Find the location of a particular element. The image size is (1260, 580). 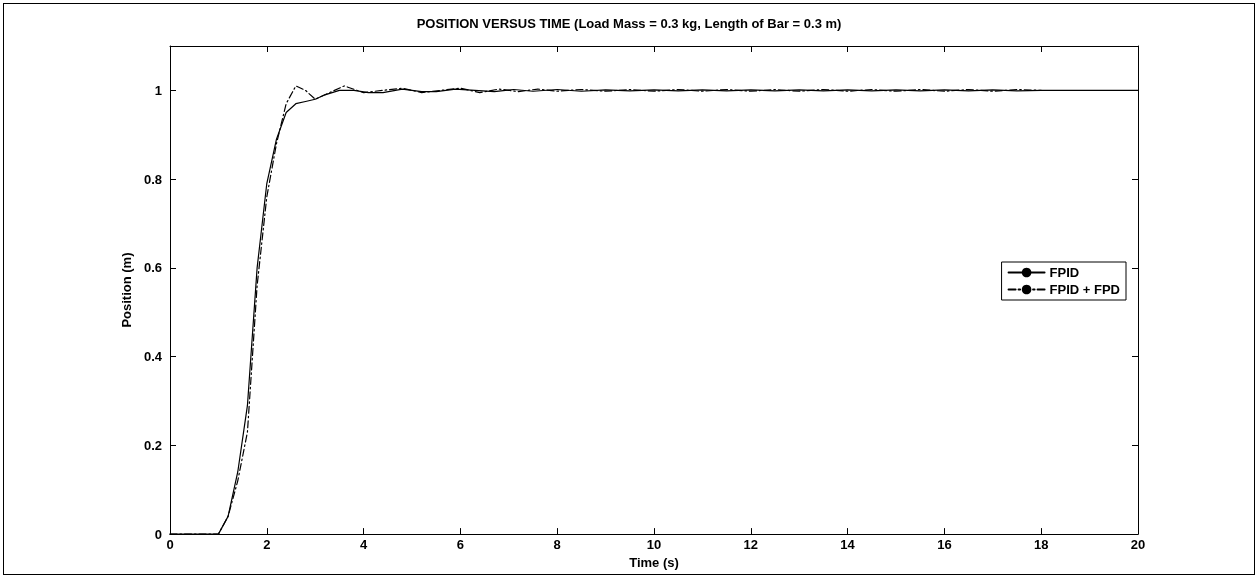

x-tick-label: 18 is located at coordinates (1041, 545).